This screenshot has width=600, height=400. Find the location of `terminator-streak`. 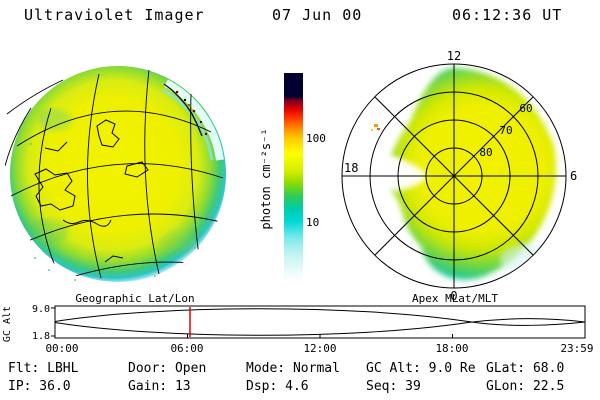

terminator-streak is located at coordinates (183, 110).